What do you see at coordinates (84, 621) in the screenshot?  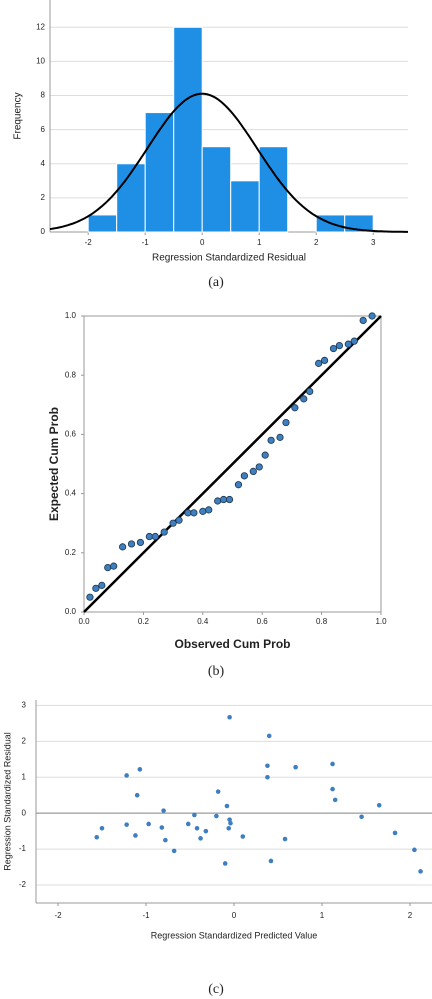 I see `x-tick-label: 0.0` at bounding box center [84, 621].